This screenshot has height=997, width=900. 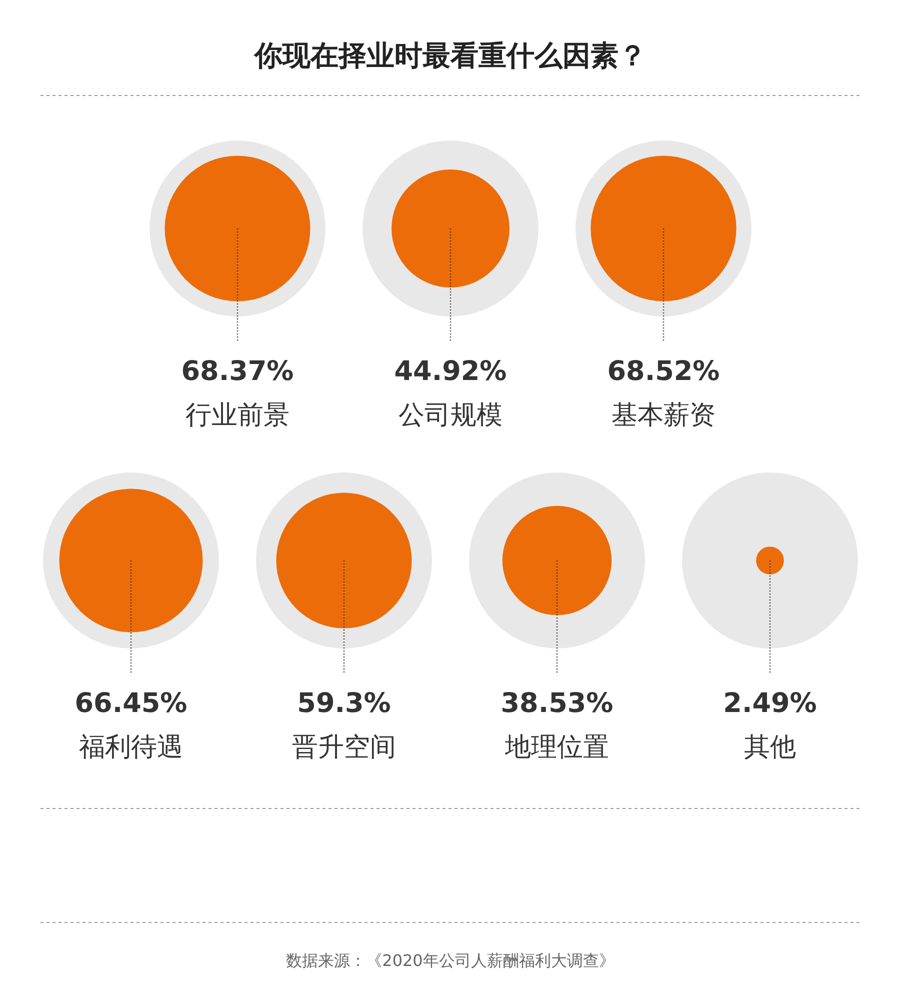 I want to click on category-label: 晋升空间, so click(x=344, y=747).